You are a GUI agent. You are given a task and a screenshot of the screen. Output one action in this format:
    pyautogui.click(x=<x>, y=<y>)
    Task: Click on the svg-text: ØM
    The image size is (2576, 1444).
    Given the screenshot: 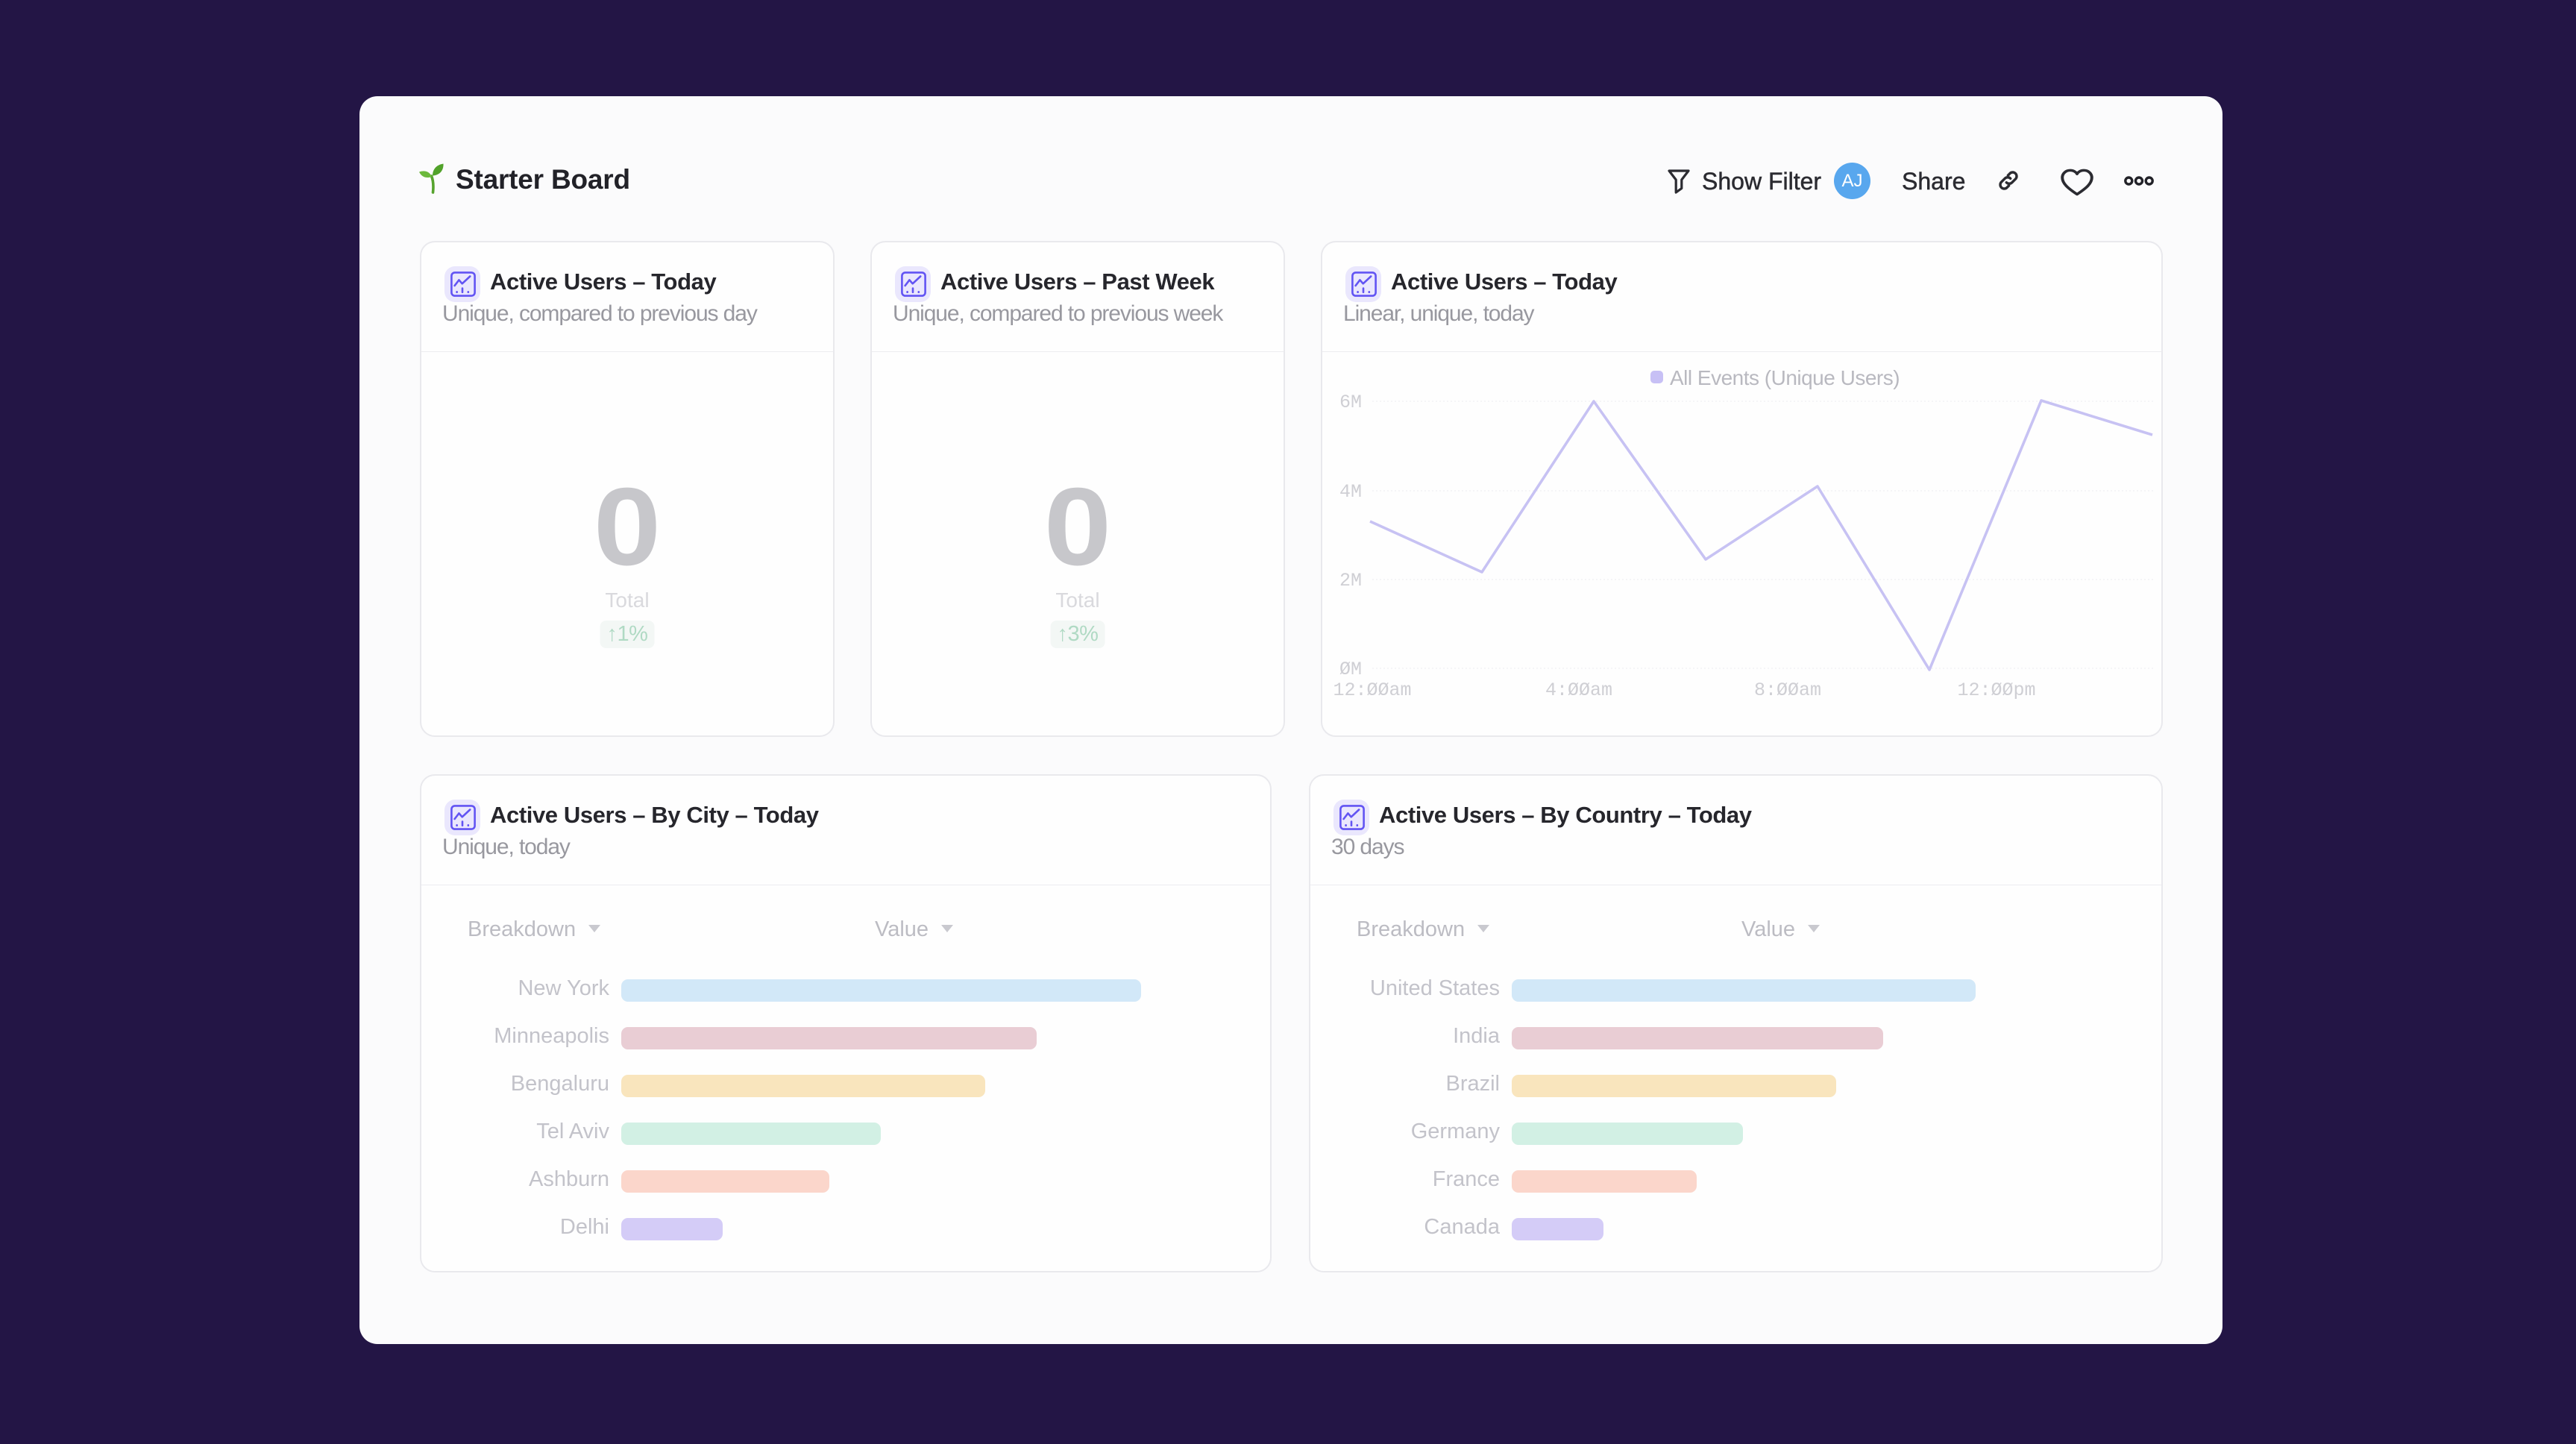 What is the action you would take?
    pyautogui.click(x=1350, y=670)
    